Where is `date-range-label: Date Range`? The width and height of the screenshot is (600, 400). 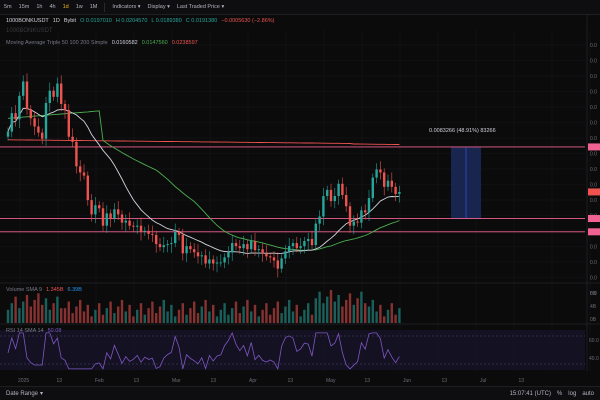
date-range-label: Date Range is located at coordinates (22, 393).